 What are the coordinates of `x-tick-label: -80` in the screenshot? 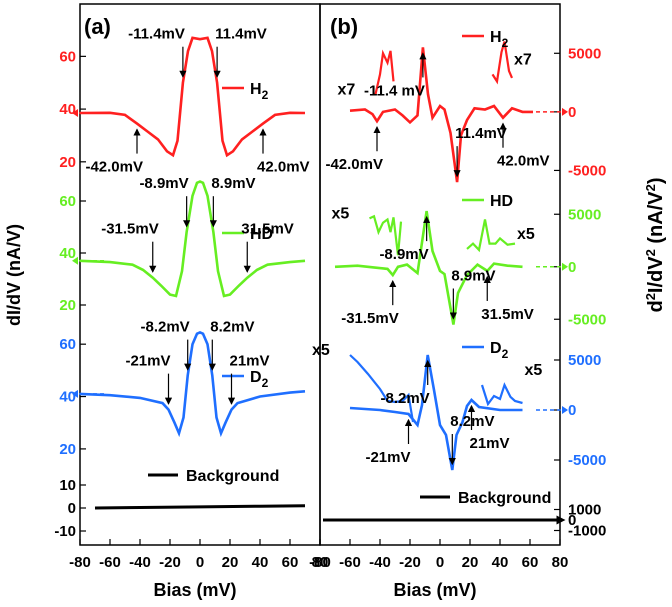 It's located at (320, 562).